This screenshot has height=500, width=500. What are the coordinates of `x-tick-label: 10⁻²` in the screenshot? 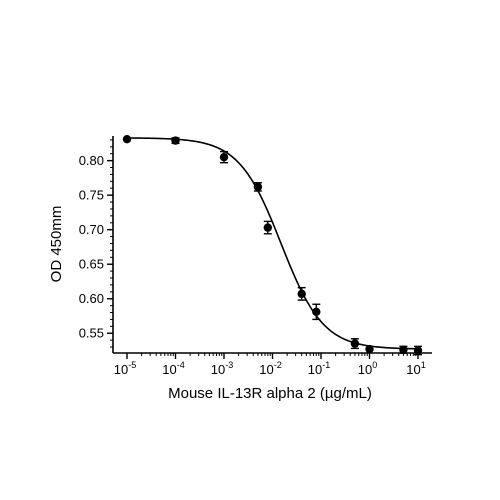 It's located at (270, 368).